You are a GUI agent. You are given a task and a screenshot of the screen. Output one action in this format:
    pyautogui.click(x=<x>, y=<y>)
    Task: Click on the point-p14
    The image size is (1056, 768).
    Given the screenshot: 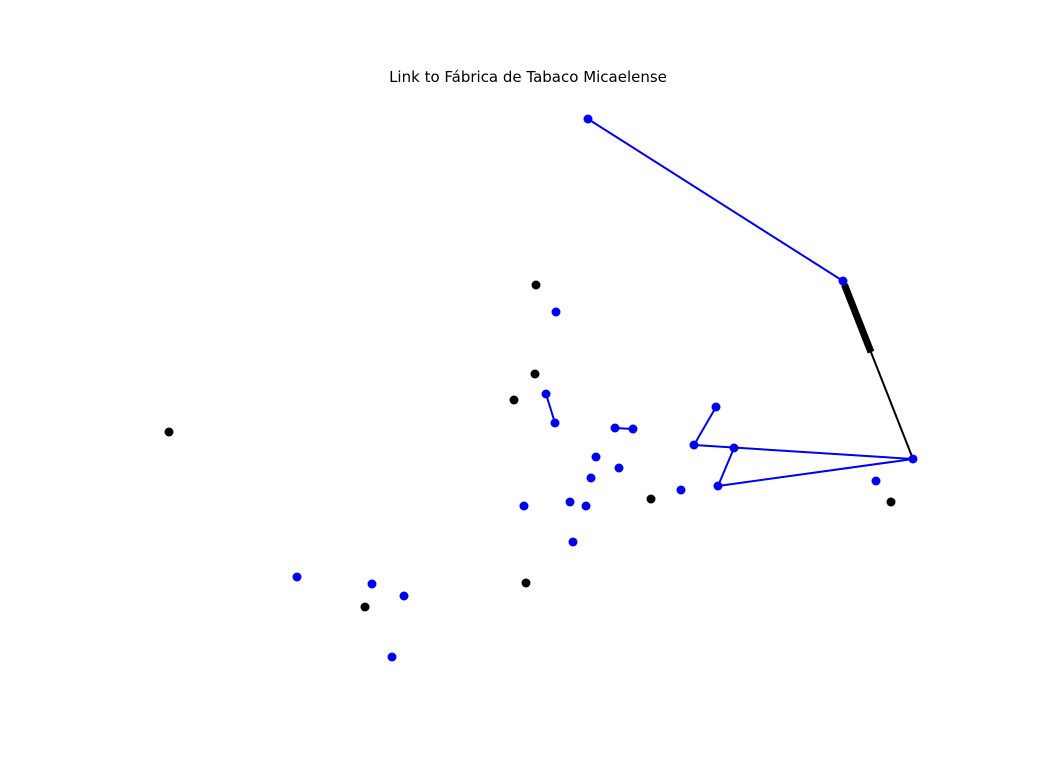 What is the action you would take?
    pyautogui.click(x=633, y=429)
    